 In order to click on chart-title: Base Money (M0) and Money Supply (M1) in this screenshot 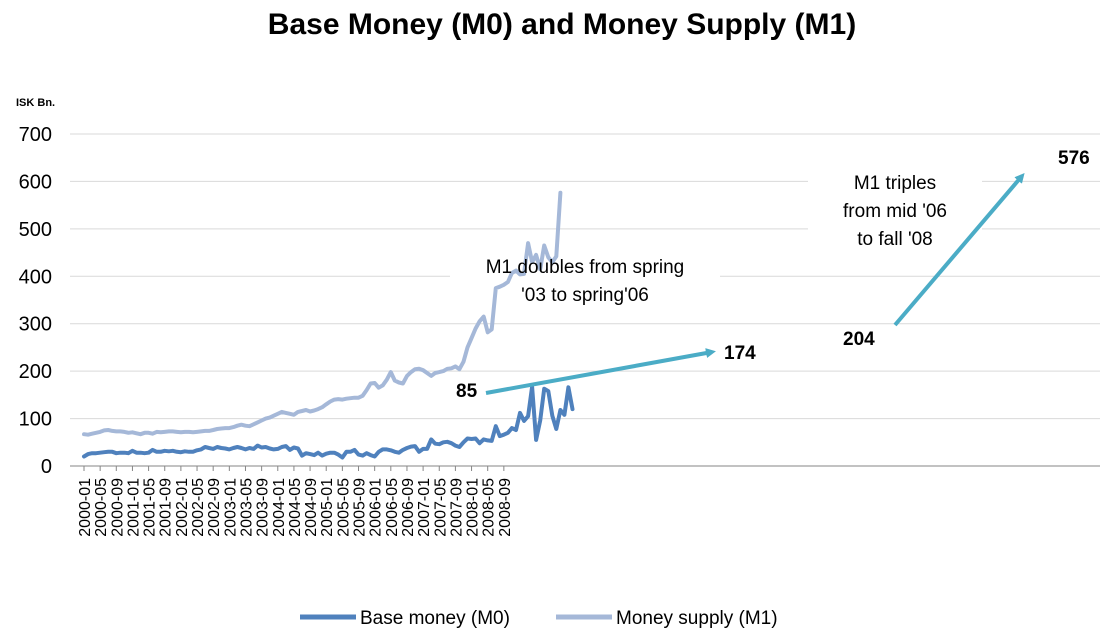, I will do `click(562, 24)`.